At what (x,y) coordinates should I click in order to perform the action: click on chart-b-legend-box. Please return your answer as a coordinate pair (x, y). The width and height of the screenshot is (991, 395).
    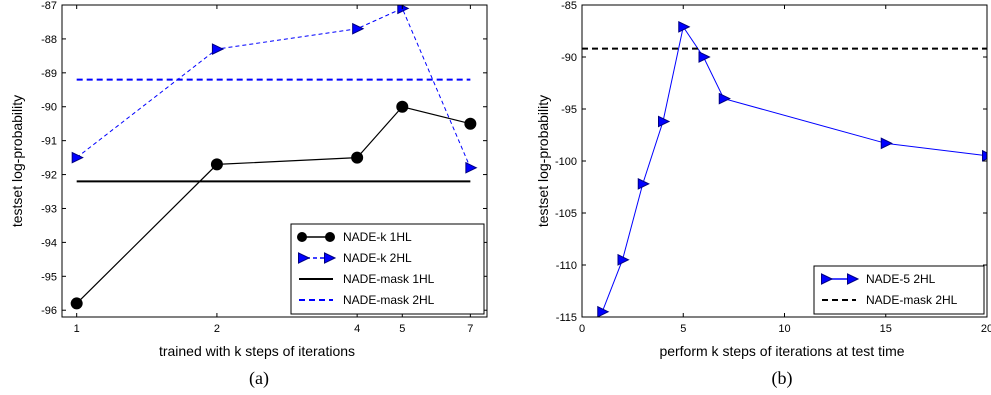
    Looking at the image, I should click on (899, 290).